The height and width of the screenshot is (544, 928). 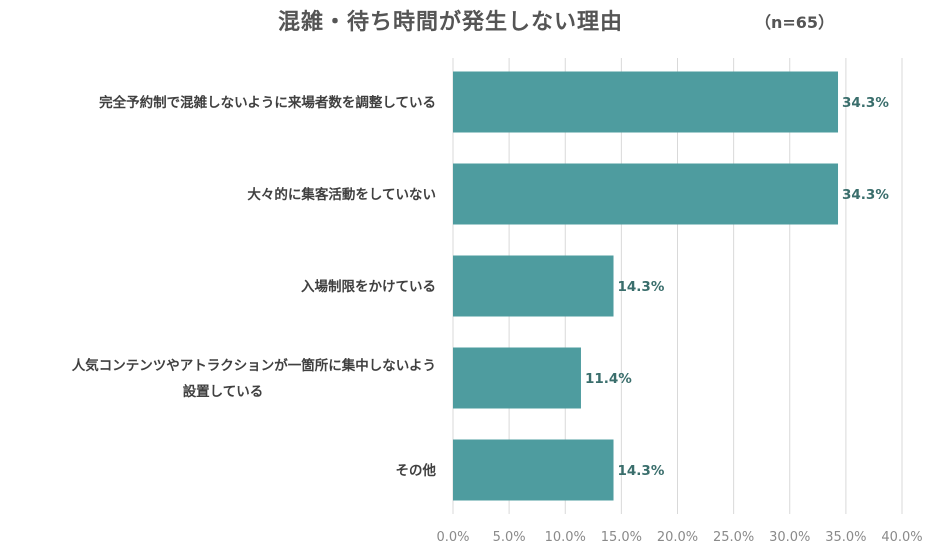 I want to click on x-tick-label: 40.0%, so click(x=901, y=537).